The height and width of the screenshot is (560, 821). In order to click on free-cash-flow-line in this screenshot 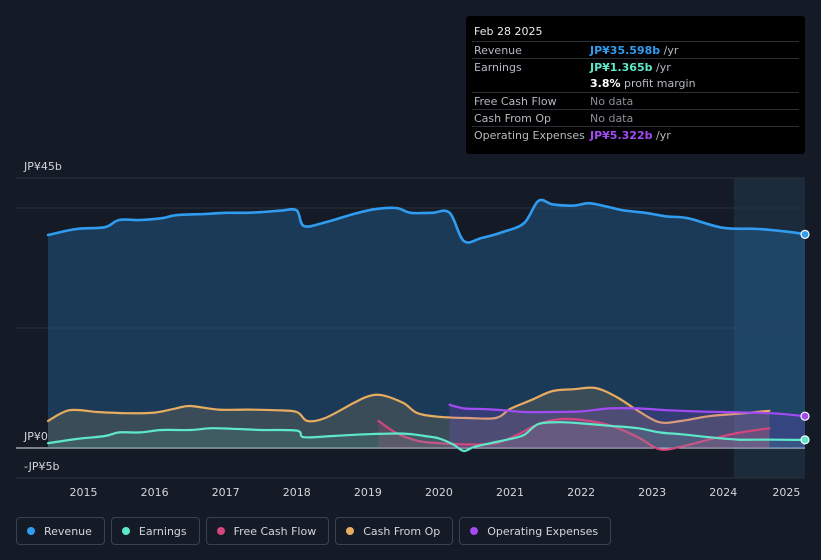, I will do `click(574, 434)`.